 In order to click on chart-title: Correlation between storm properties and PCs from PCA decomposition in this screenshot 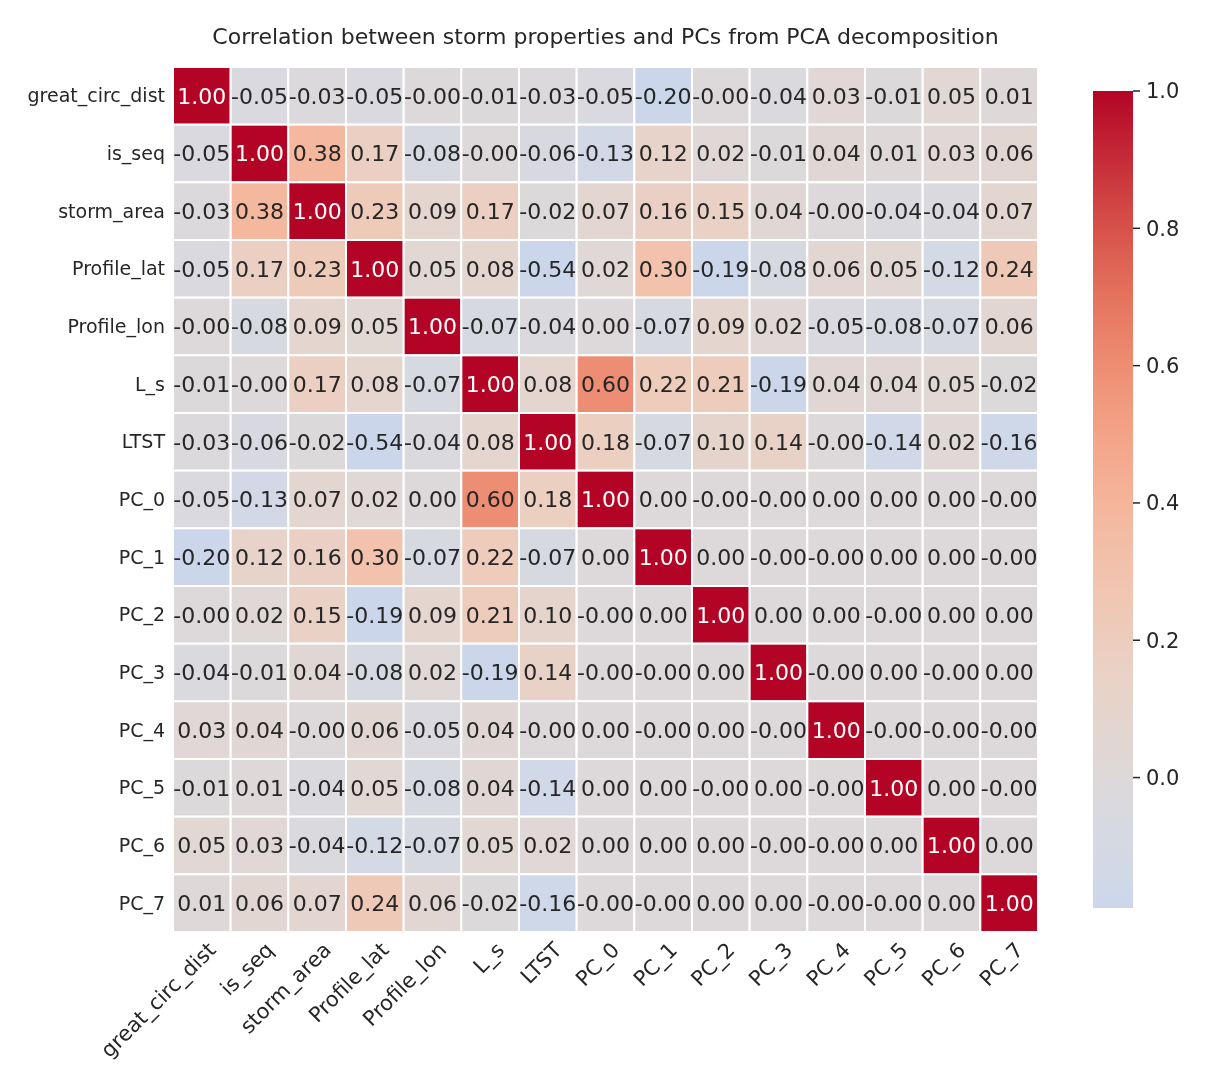, I will do `click(605, 36)`.